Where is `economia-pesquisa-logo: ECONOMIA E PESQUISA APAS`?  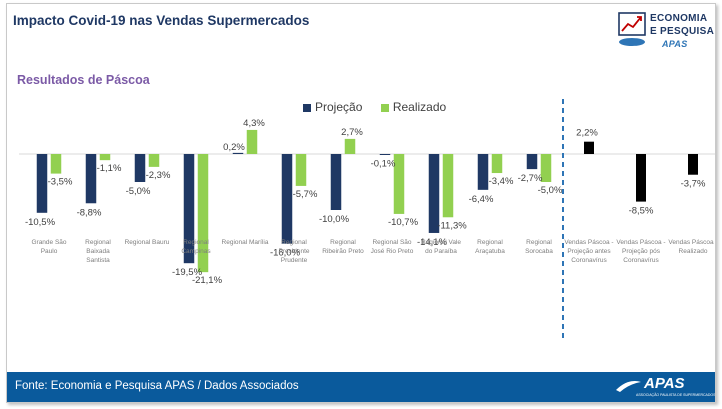
economia-pesquisa-logo: ECONOMIA E PESQUISA APAS is located at coordinates (666, 34).